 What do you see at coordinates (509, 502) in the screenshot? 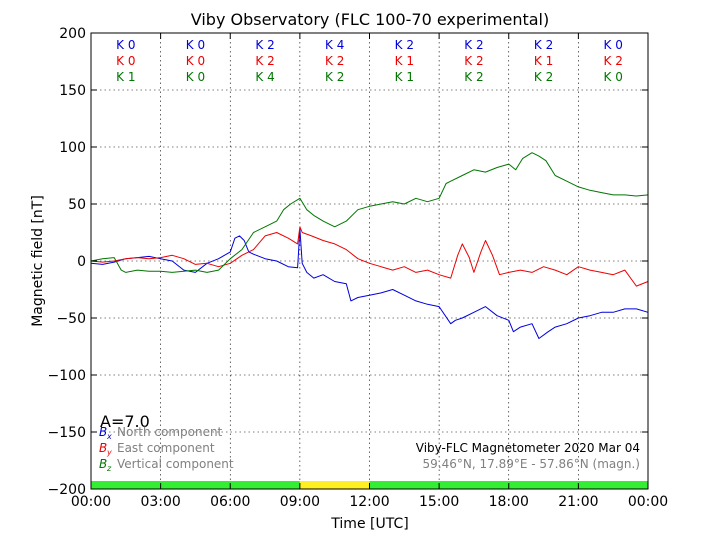
I see `x-tick-label: 18:00` at bounding box center [509, 502].